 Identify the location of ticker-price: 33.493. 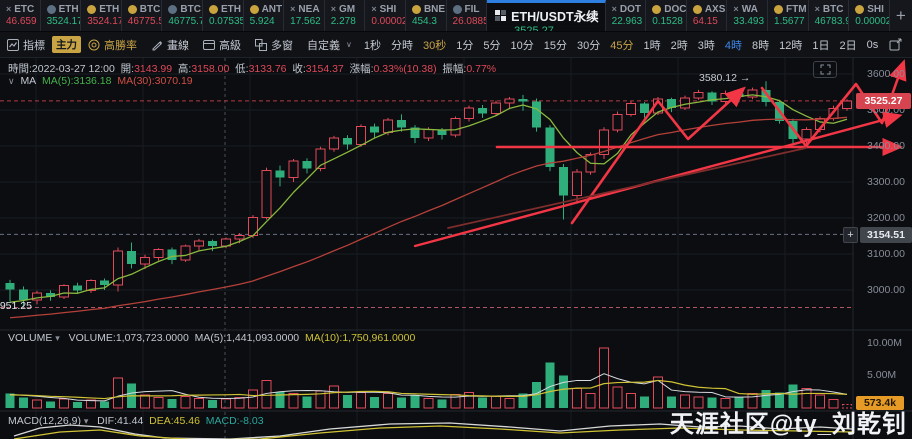
(749, 21).